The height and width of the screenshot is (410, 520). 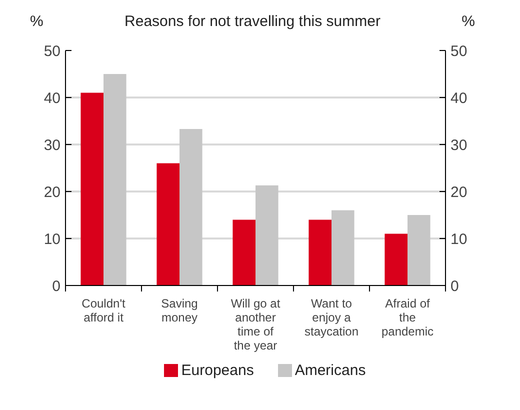 I want to click on legend-label: Europeans, so click(x=217, y=371).